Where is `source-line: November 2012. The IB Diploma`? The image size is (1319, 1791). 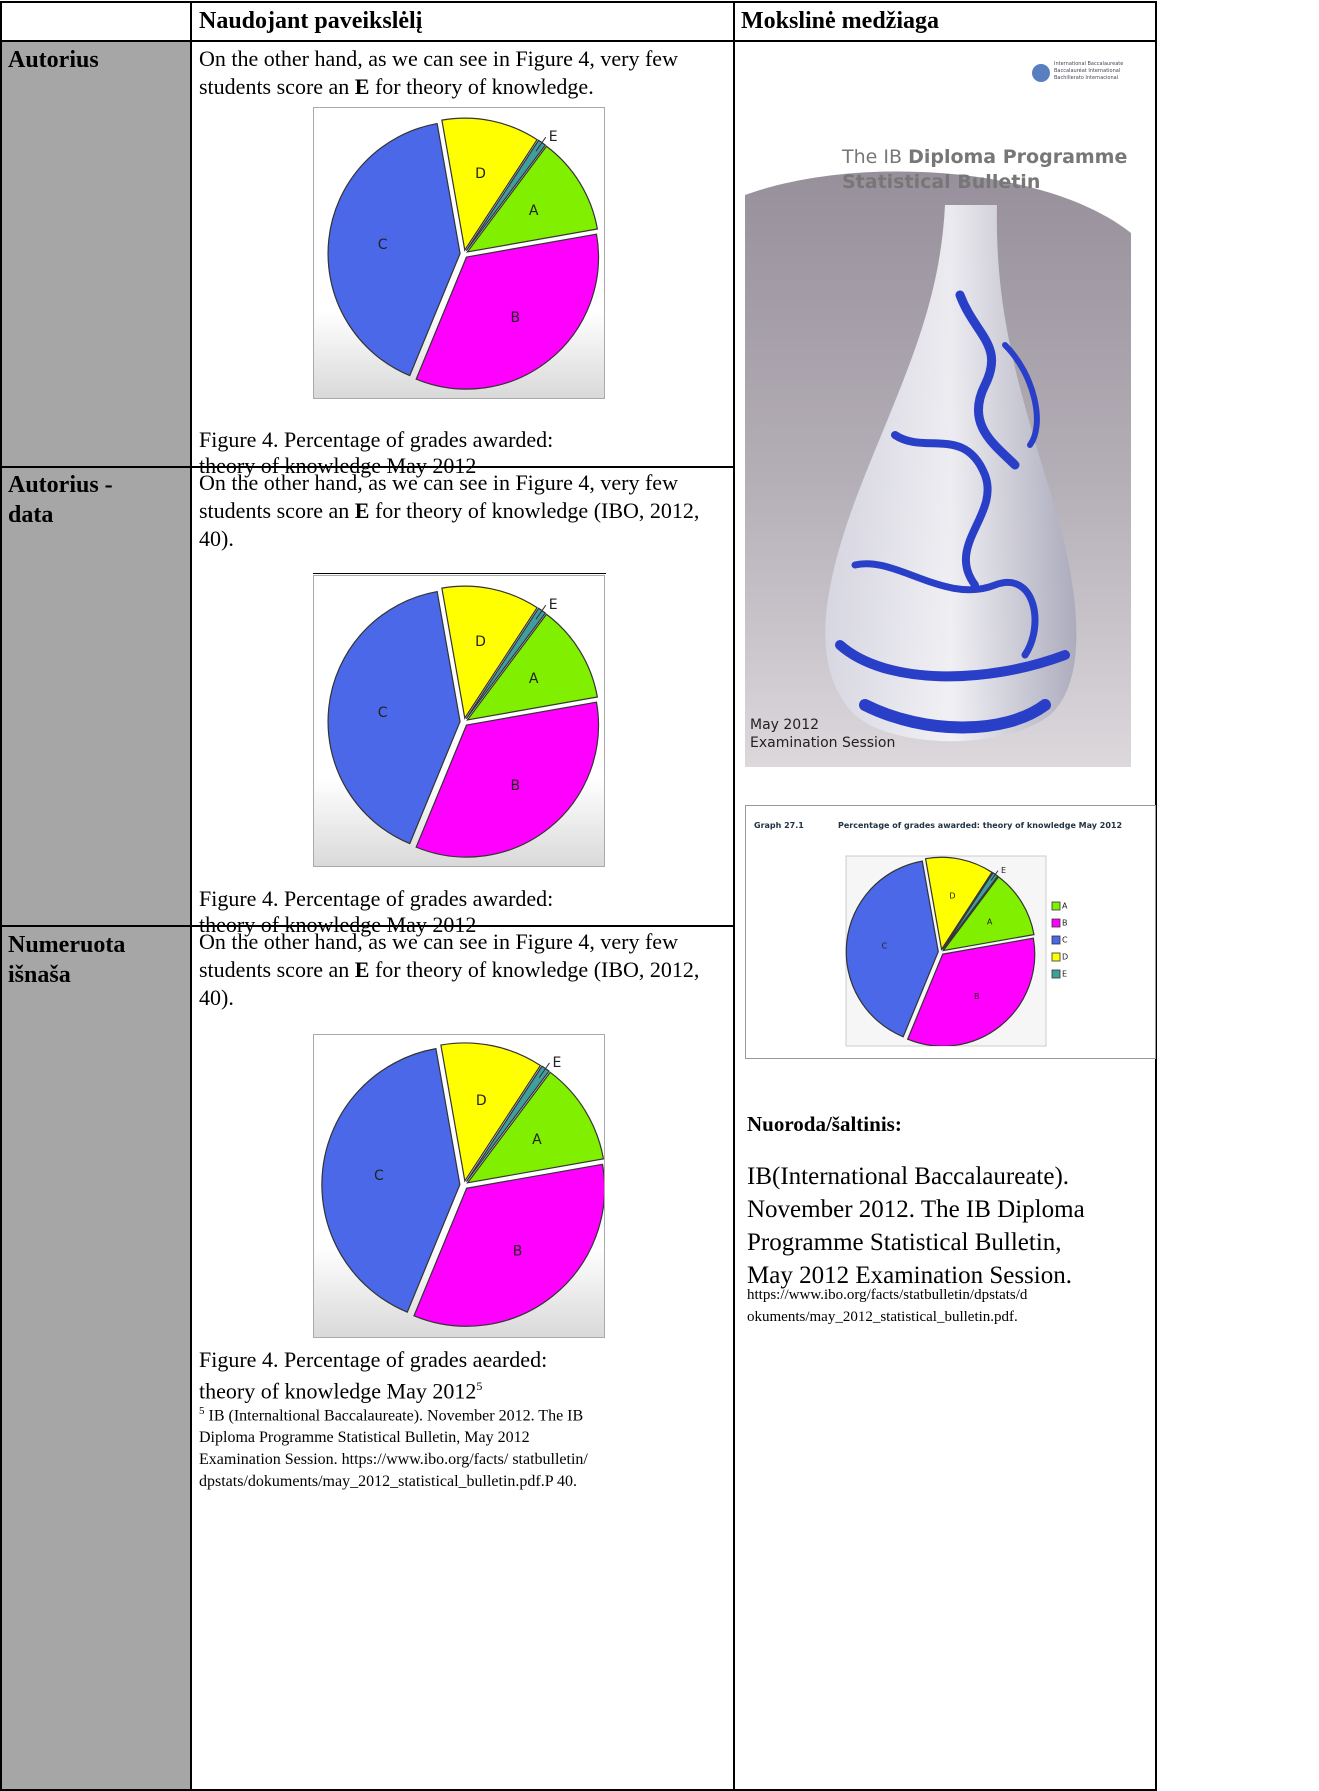 source-line: November 2012. The IB Diploma is located at coordinates (916, 1209).